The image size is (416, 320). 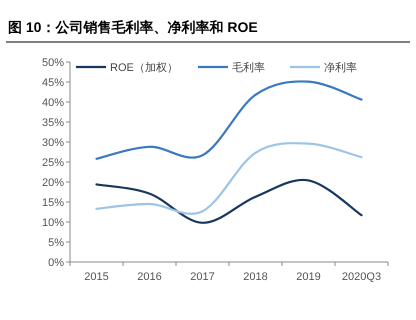 I want to click on y-tick-label: 30%, so click(x=53, y=143).